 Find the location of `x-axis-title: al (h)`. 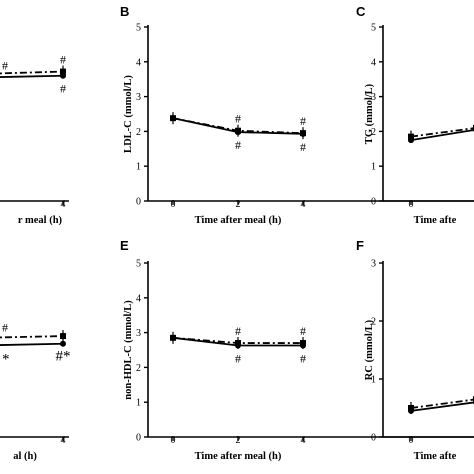

x-axis-title: al (h) is located at coordinates (25, 456).